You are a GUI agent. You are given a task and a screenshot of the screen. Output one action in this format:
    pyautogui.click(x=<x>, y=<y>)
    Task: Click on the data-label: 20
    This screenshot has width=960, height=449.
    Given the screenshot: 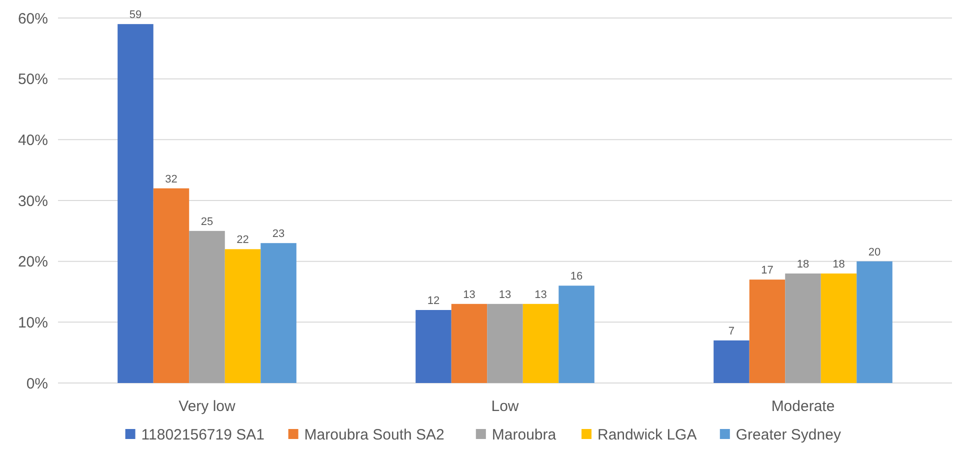 What is the action you would take?
    pyautogui.click(x=874, y=252)
    